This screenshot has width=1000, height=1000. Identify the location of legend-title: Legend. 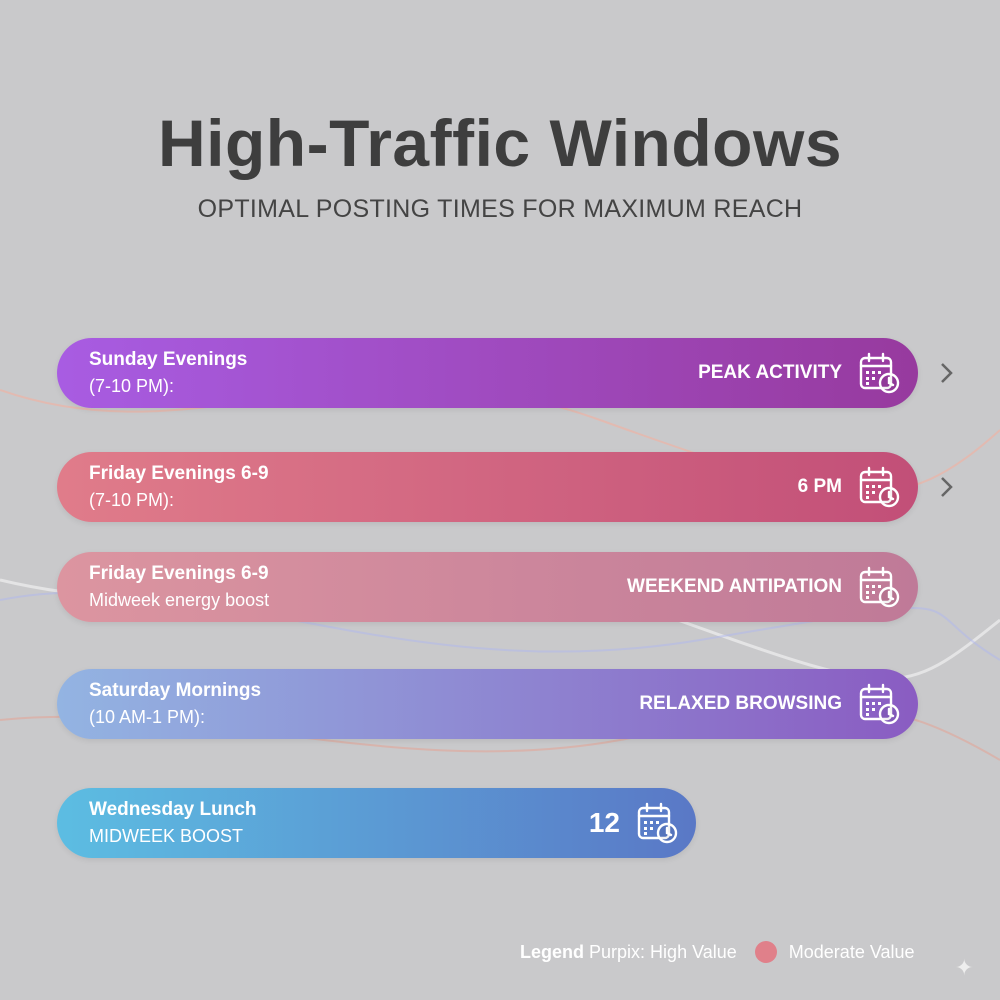
(552, 951).